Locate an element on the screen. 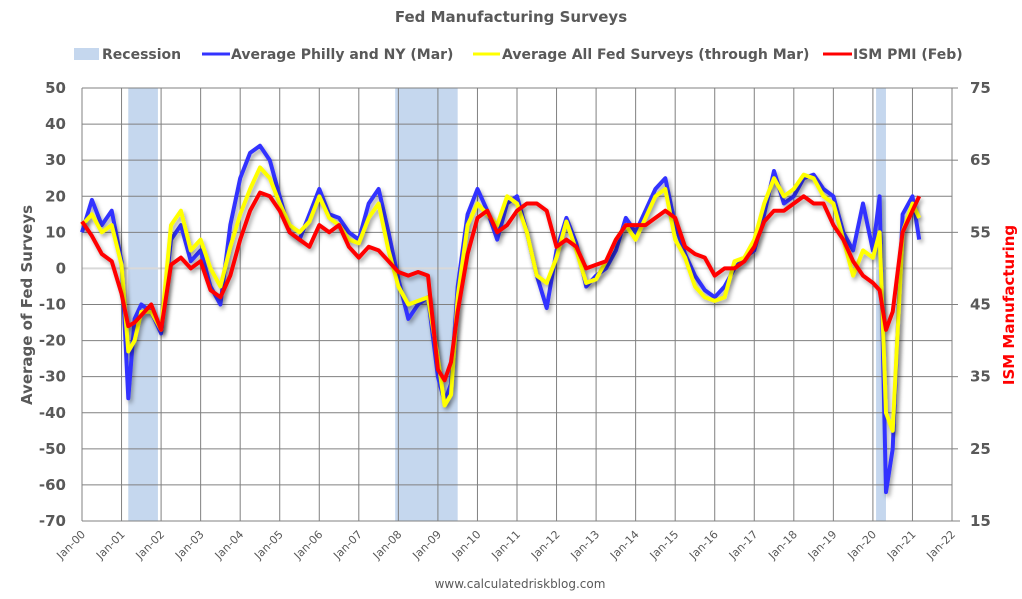 This screenshot has width=1022, height=599. legend-label-all-fed: Average All Fed Surveys (through Mar) is located at coordinates (655, 55).